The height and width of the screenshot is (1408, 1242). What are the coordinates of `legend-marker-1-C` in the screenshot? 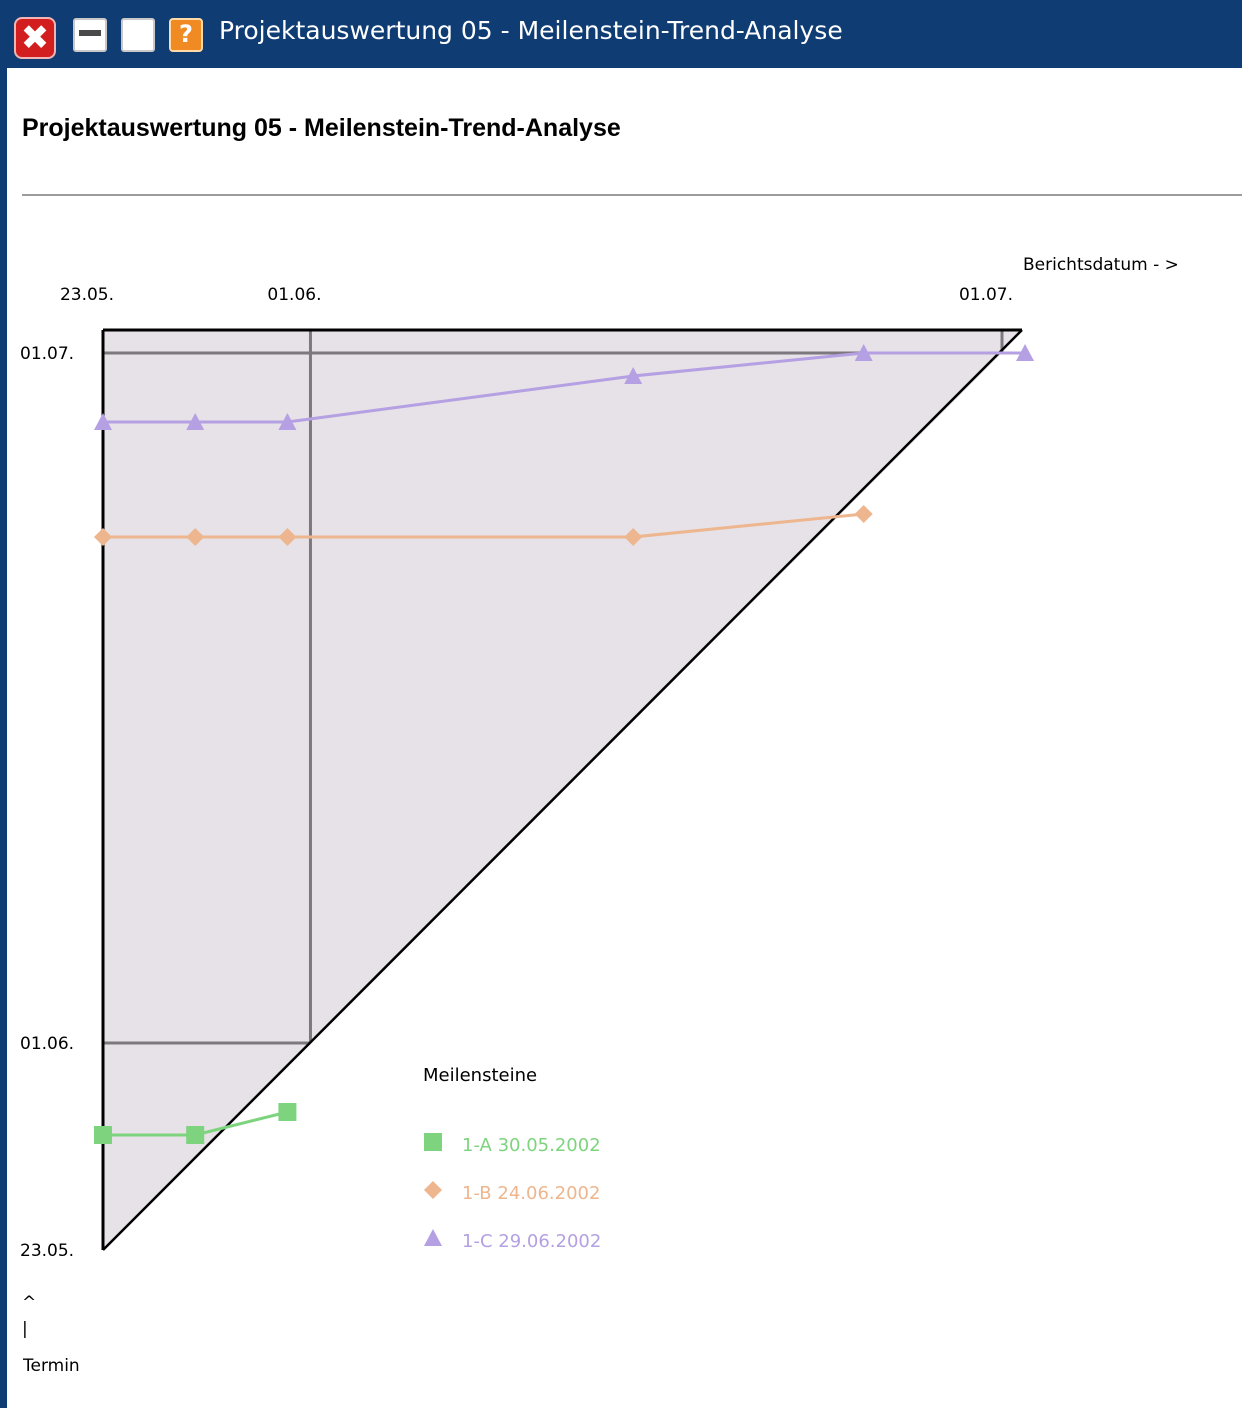 It's located at (433, 1237).